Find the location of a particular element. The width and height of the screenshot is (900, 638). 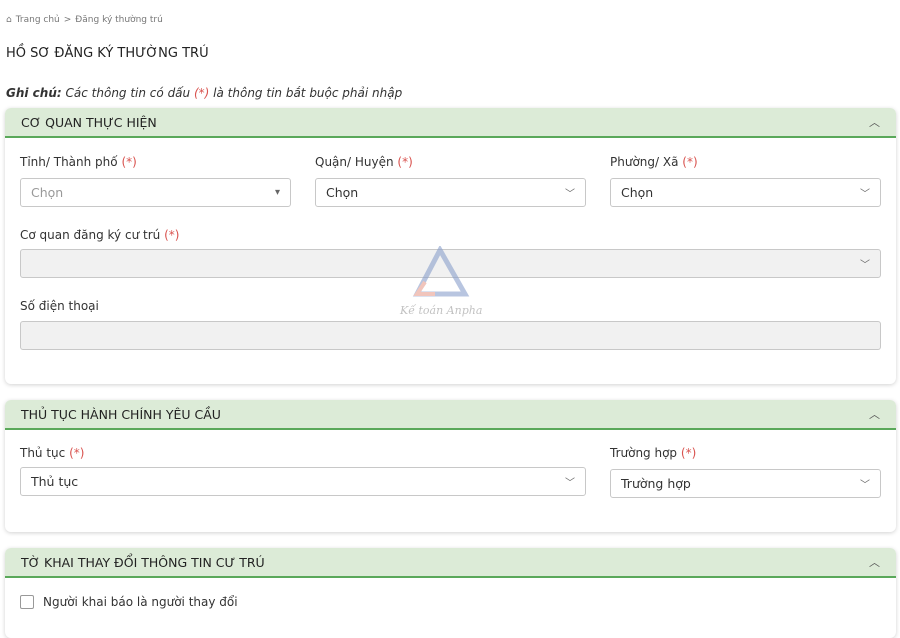

note-text-after: là thông tin bắt buộc phải nhập is located at coordinates (308, 93).